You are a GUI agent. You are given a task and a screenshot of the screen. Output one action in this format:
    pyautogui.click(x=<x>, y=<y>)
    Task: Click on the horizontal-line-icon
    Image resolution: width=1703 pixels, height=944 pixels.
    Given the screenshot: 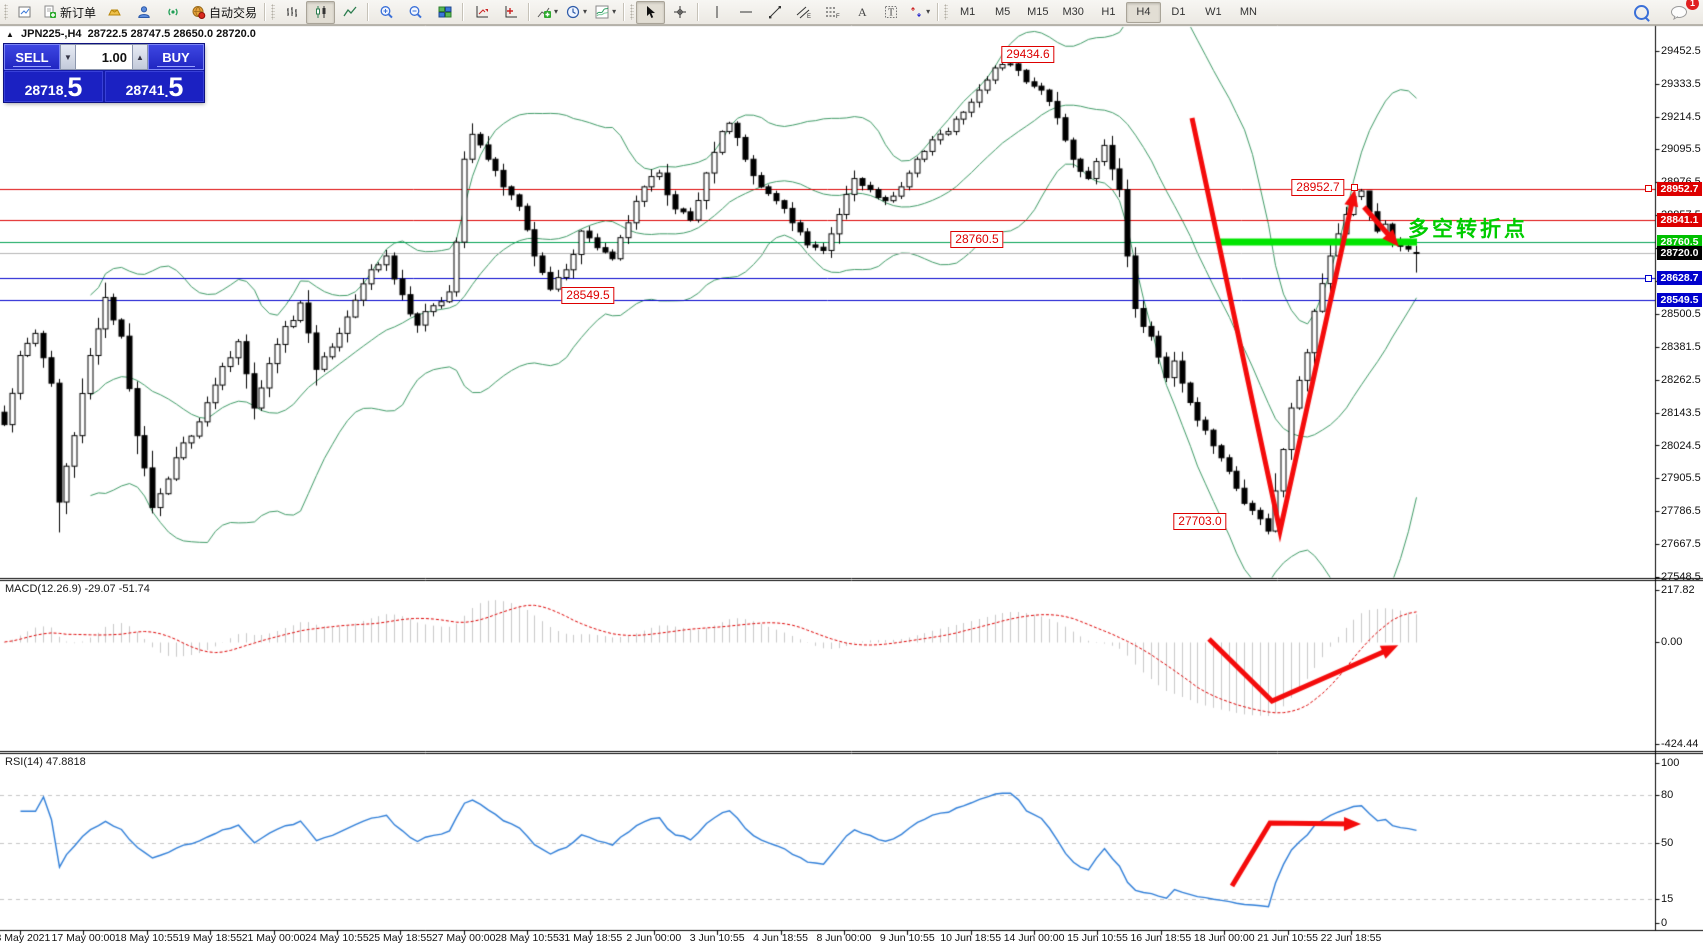 What is the action you would take?
    pyautogui.click(x=745, y=12)
    